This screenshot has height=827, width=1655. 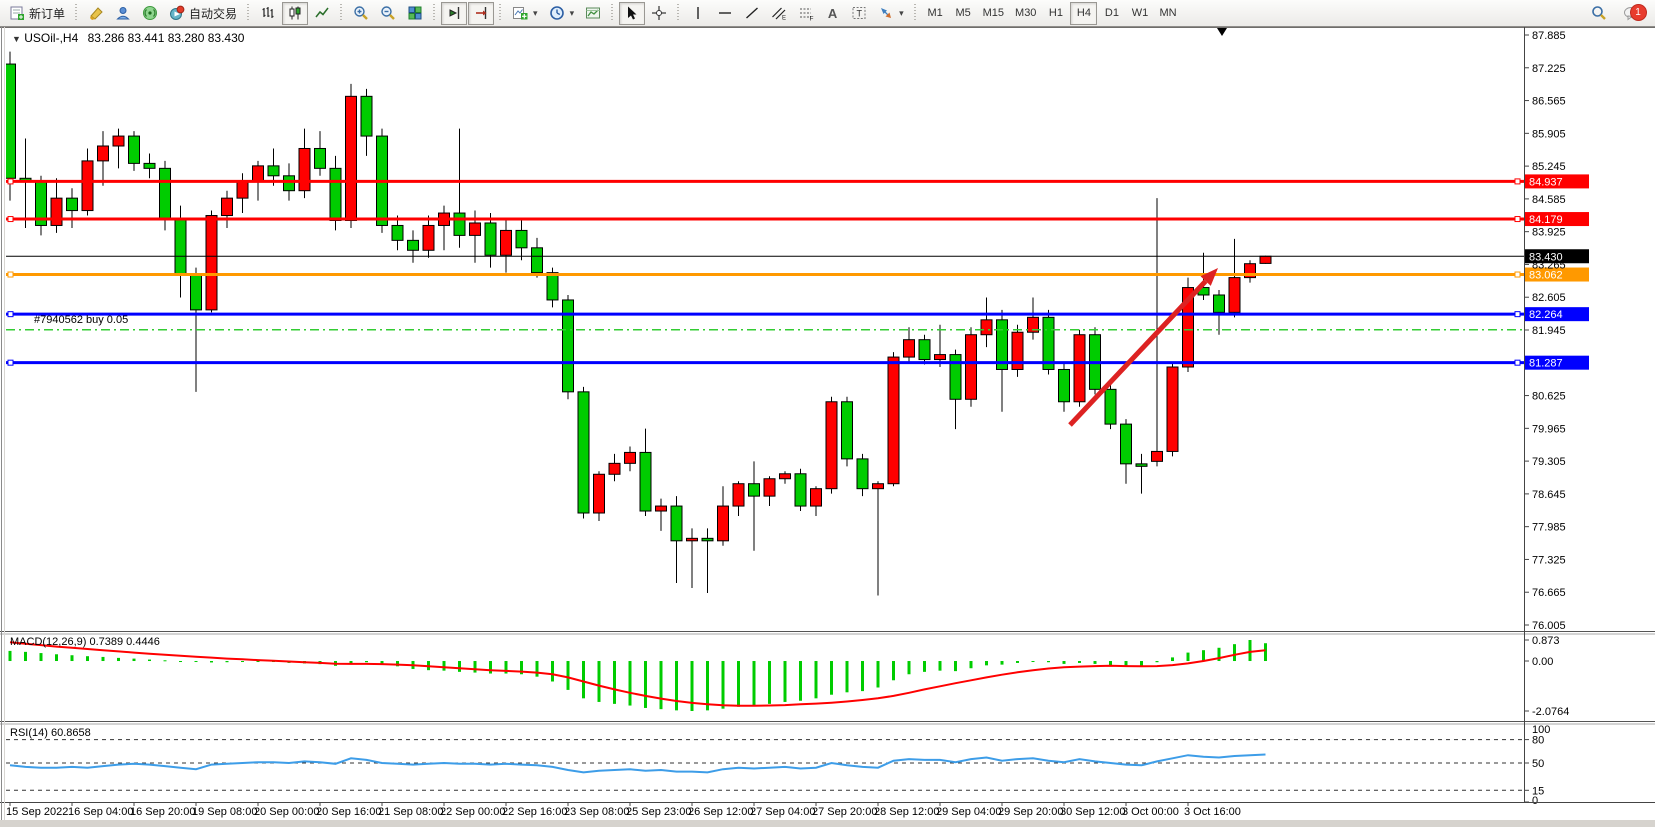 I want to click on text-label-tool-button: T, so click(x=859, y=13).